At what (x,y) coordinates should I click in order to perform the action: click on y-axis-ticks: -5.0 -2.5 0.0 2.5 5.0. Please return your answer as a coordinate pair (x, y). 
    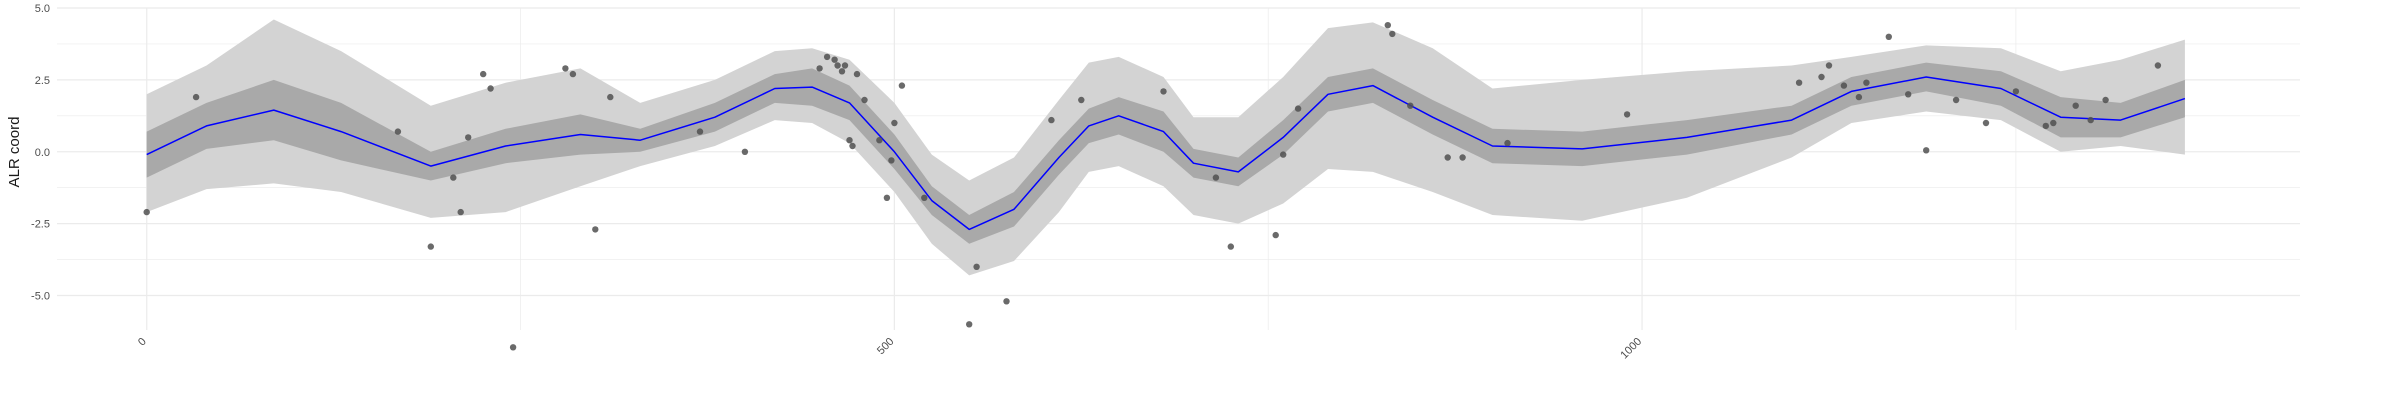
    Looking at the image, I should click on (40, 153).